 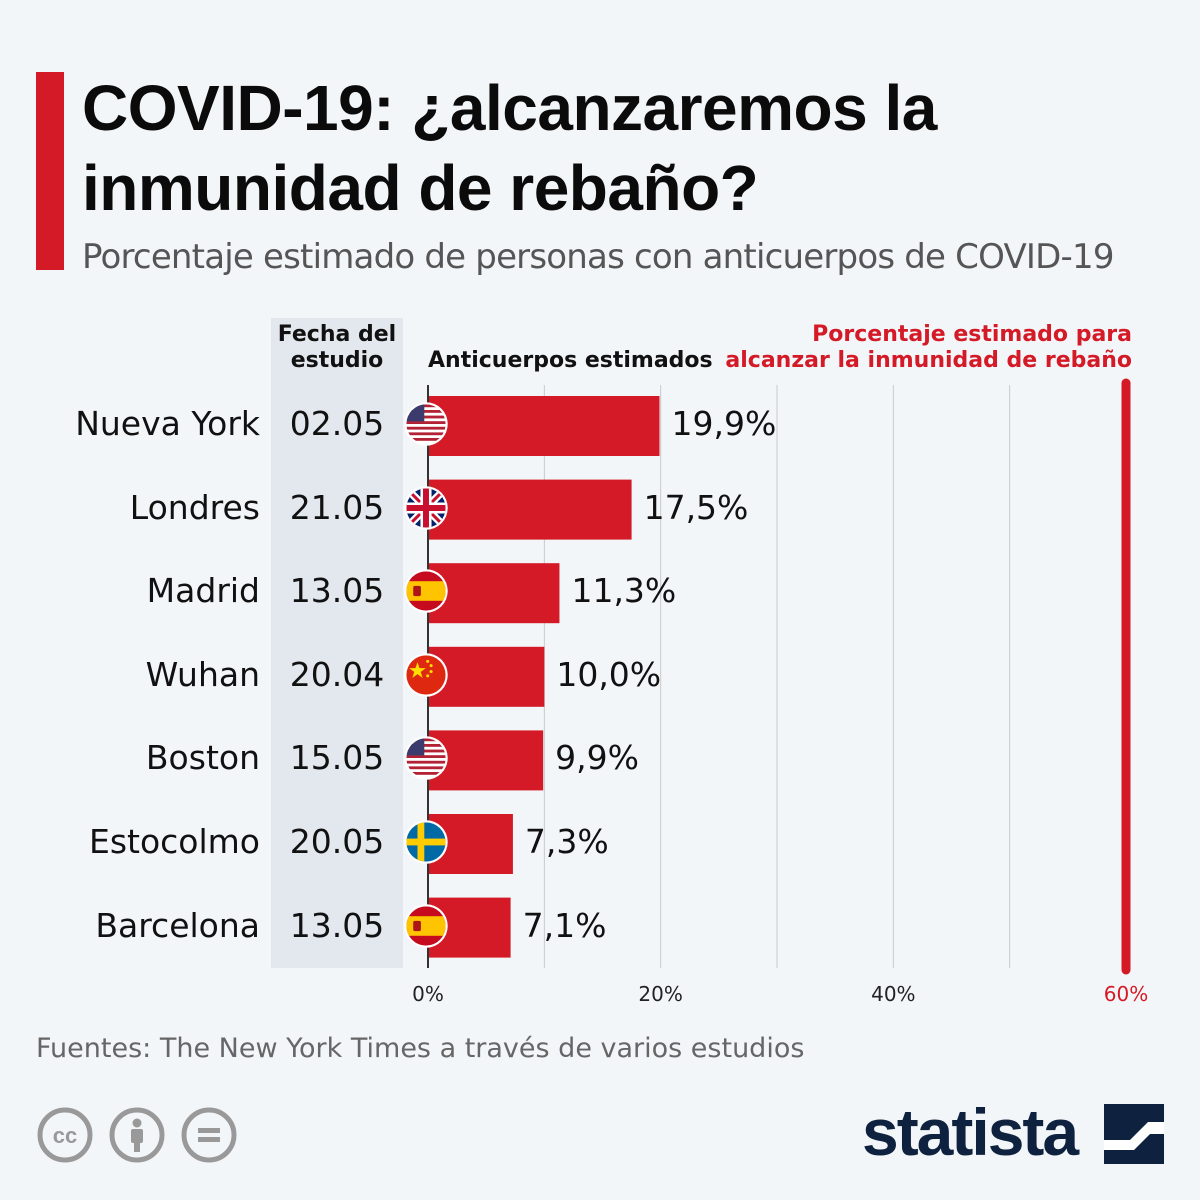 What do you see at coordinates (209, 1135) in the screenshot?
I see `no-derivatives-icon` at bounding box center [209, 1135].